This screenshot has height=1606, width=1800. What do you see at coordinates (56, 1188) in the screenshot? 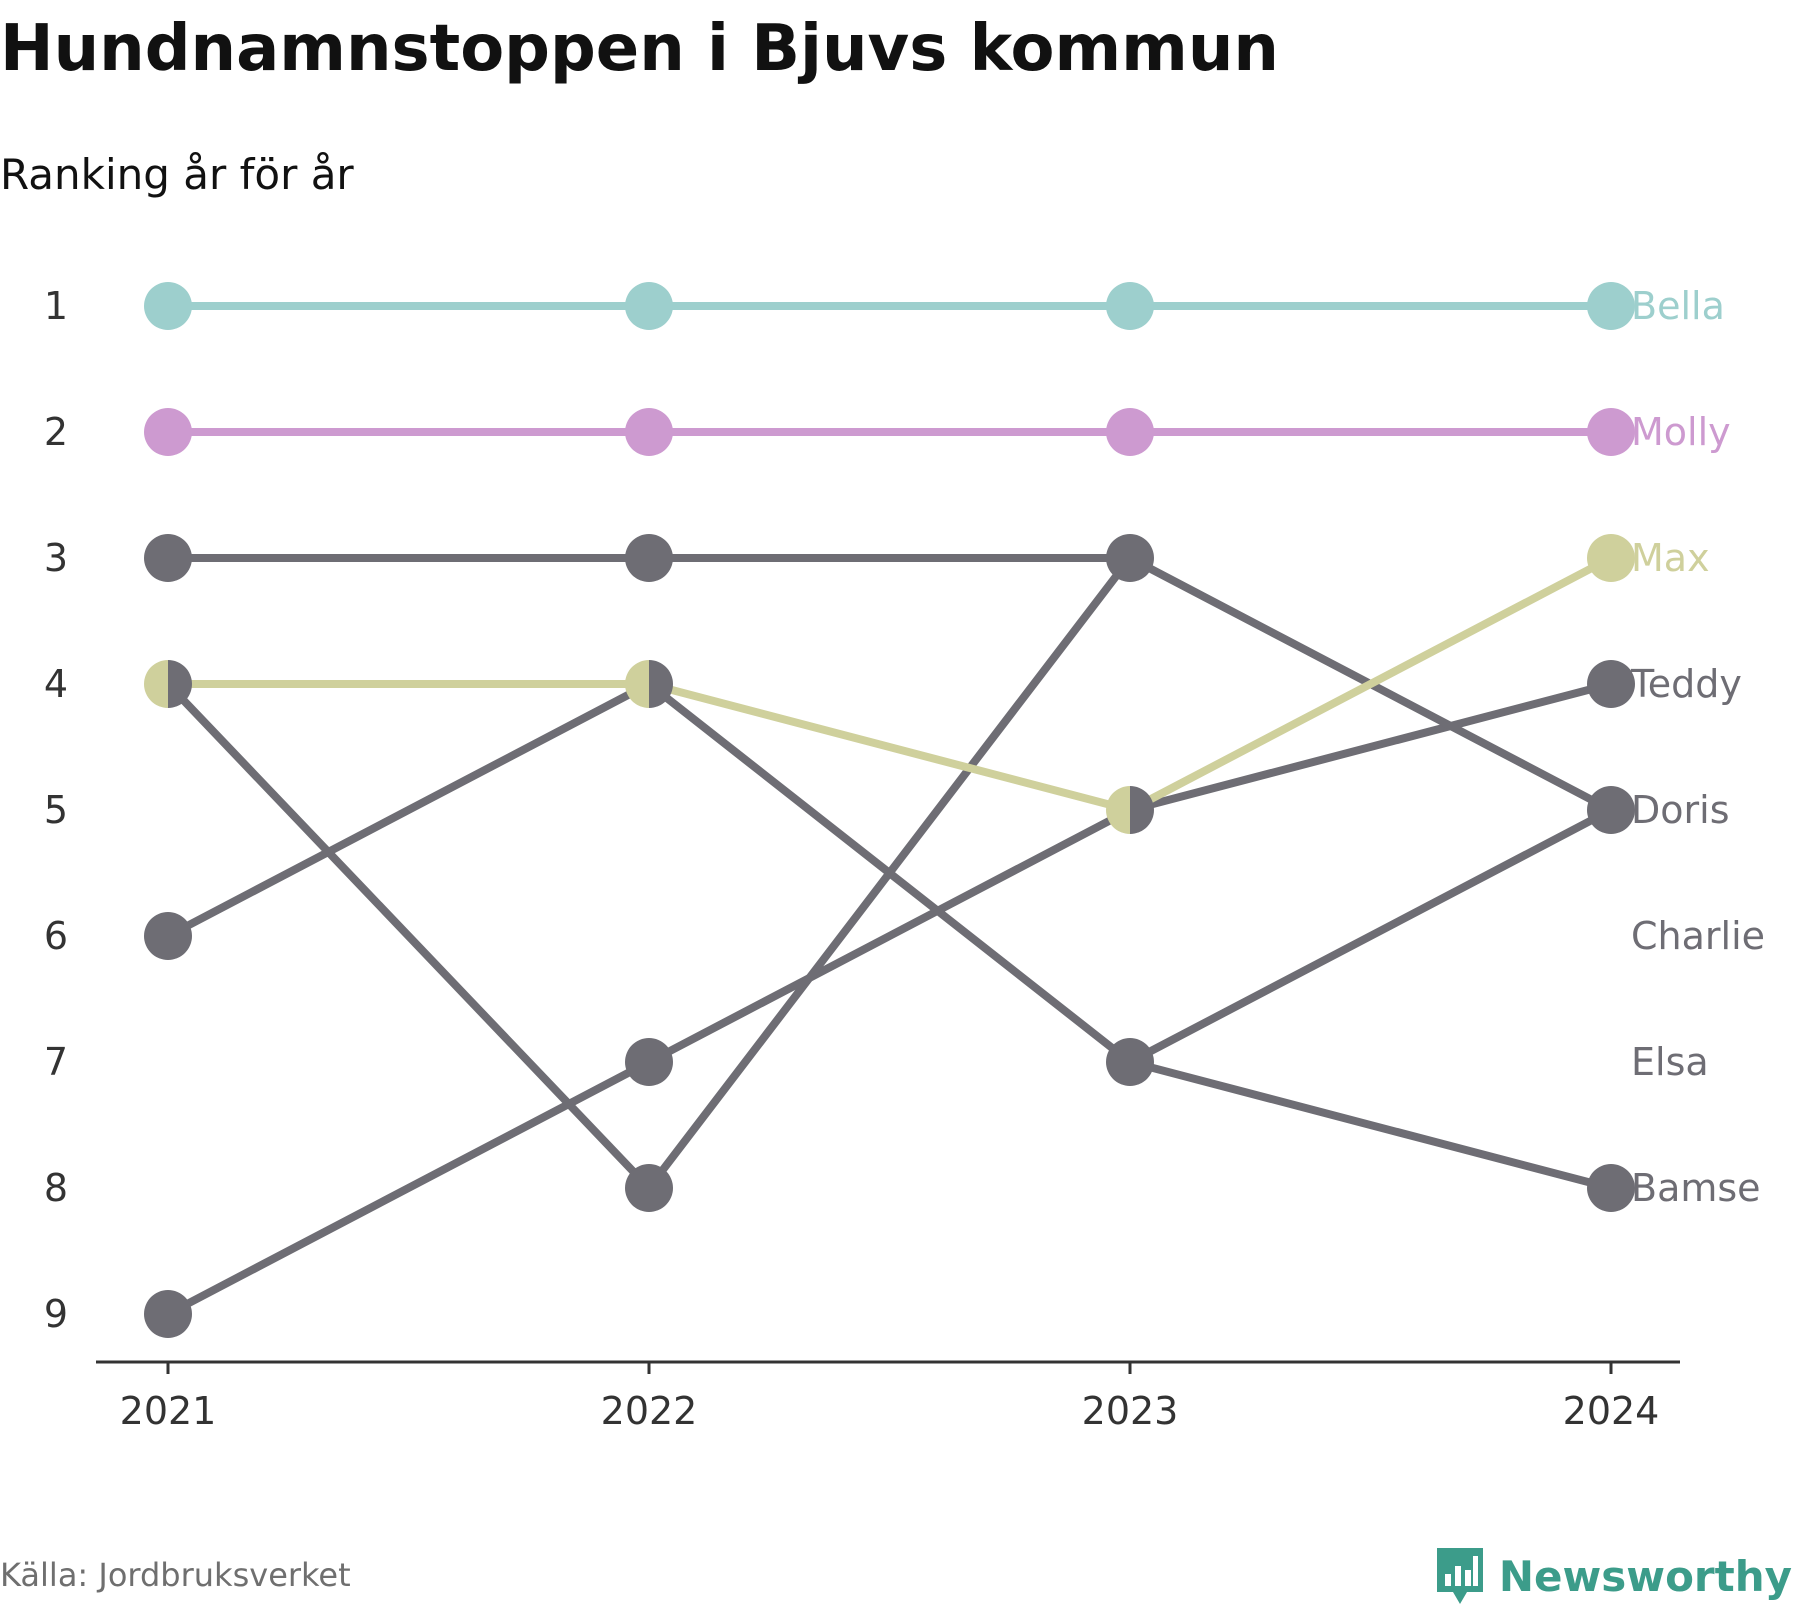
I see `y-tick-label: 8` at bounding box center [56, 1188].